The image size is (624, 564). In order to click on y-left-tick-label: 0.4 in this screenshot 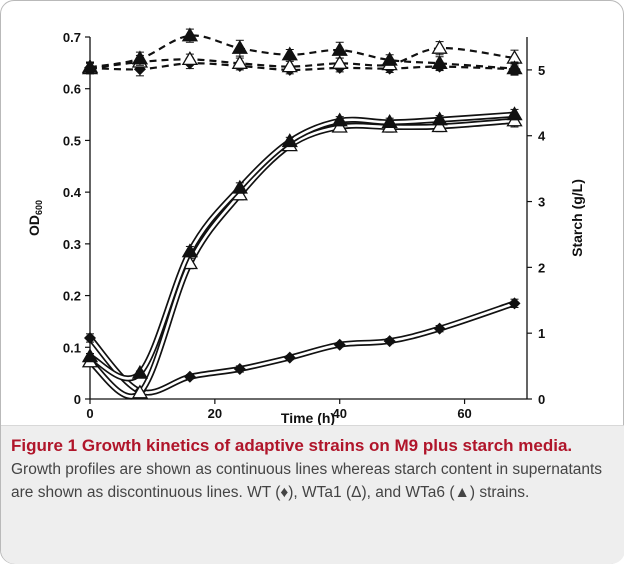, I will do `click(72, 192)`.